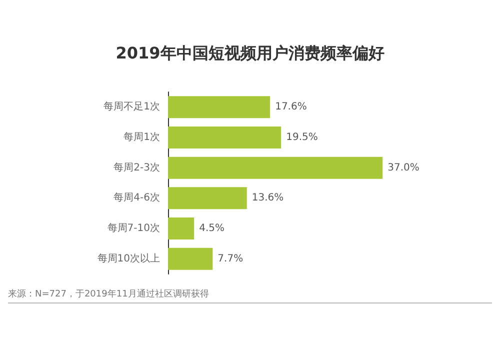 Image resolution: width=500 pixels, height=362 pixels. Describe the element at coordinates (250, 53) in the screenshot. I see `chart-title: 2019年中国短视频用户消费频率偏好` at that location.